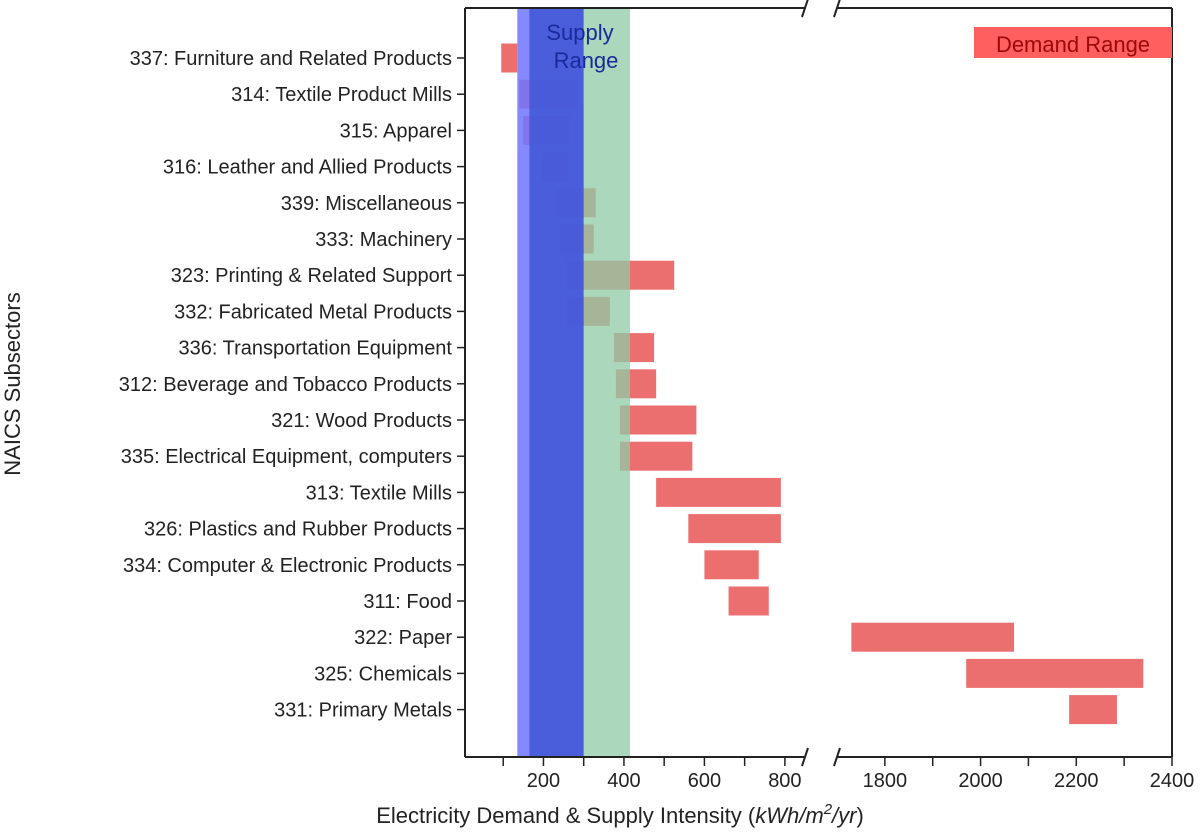  Describe the element at coordinates (396, 131) in the screenshot. I see `y-tick-label: 315: Apparel` at that location.